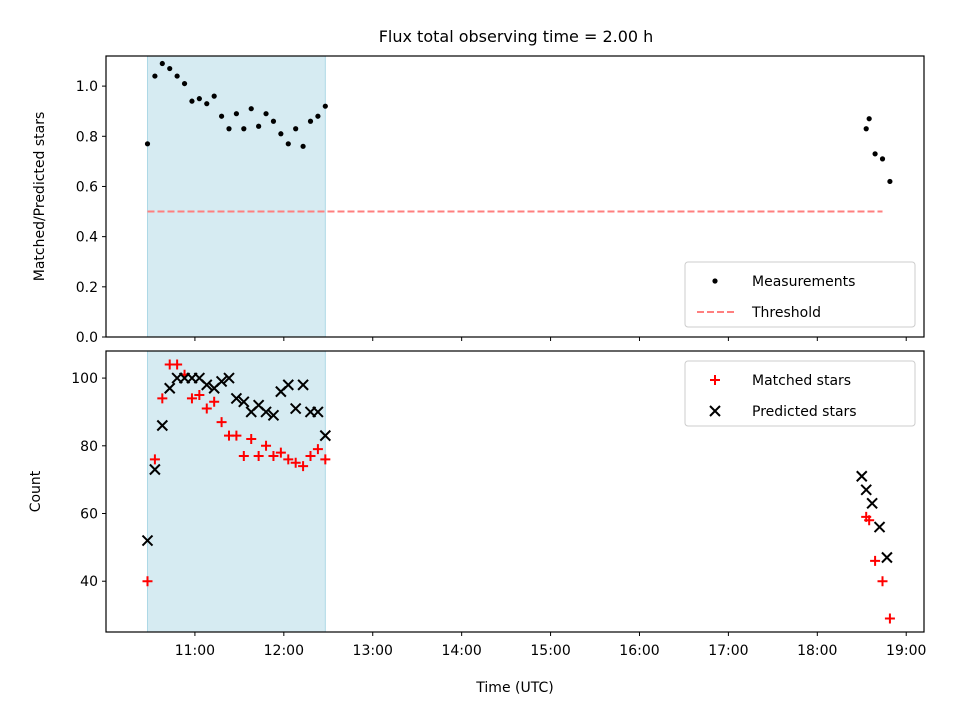 The image size is (960, 720). What do you see at coordinates (40, 197) in the screenshot?
I see `y-axis-label: Matched/Predicted stars` at bounding box center [40, 197].